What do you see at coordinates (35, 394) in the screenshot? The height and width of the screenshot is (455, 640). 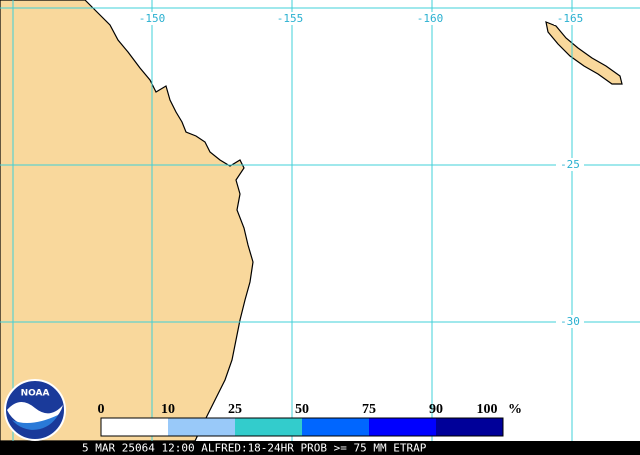 I see `logo-text: NOAA` at bounding box center [35, 394].